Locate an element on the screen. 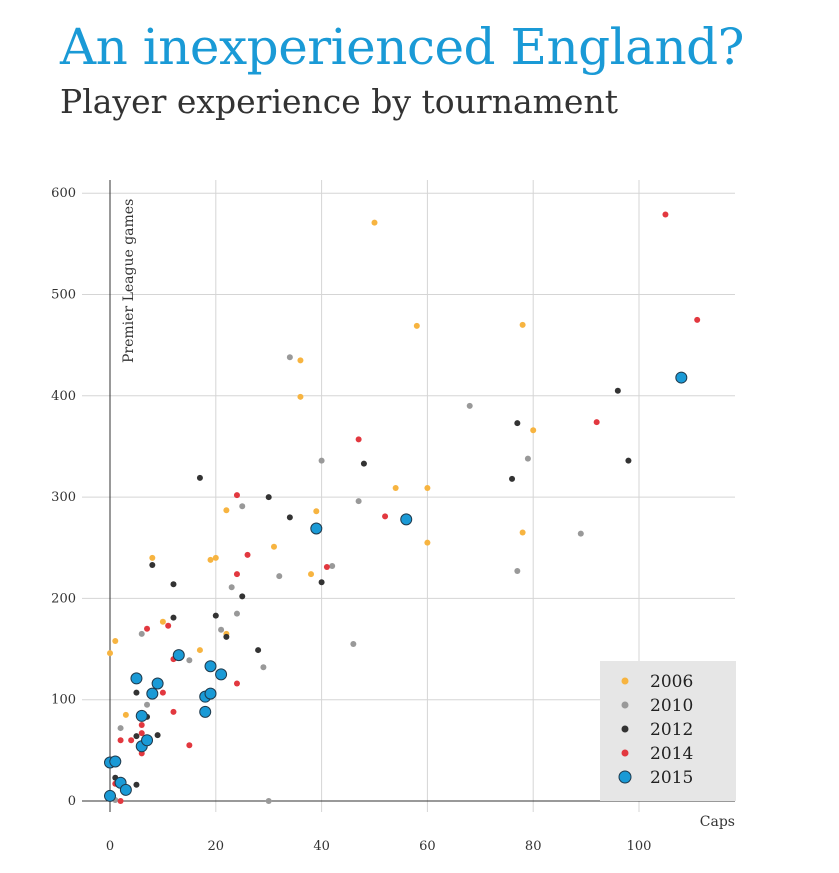 This screenshot has height=873, width=839. y-tick-label: 200 is located at coordinates (63, 598).